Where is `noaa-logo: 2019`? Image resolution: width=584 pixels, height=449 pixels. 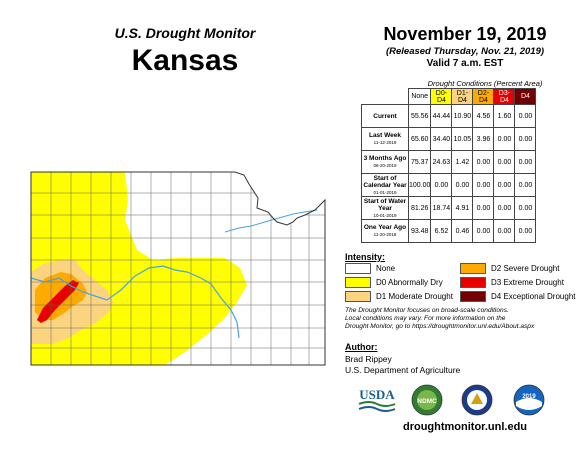 noaa-logo: 2019 is located at coordinates (529, 400).